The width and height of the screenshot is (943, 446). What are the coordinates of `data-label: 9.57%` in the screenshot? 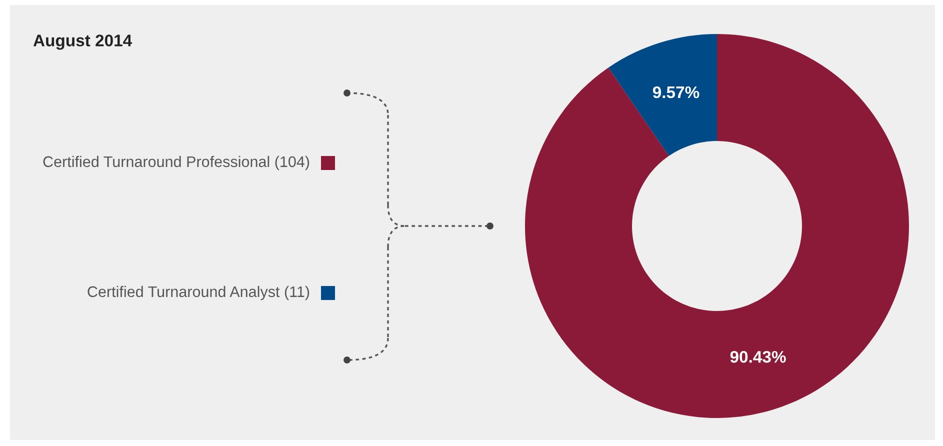 It's located at (676, 92).